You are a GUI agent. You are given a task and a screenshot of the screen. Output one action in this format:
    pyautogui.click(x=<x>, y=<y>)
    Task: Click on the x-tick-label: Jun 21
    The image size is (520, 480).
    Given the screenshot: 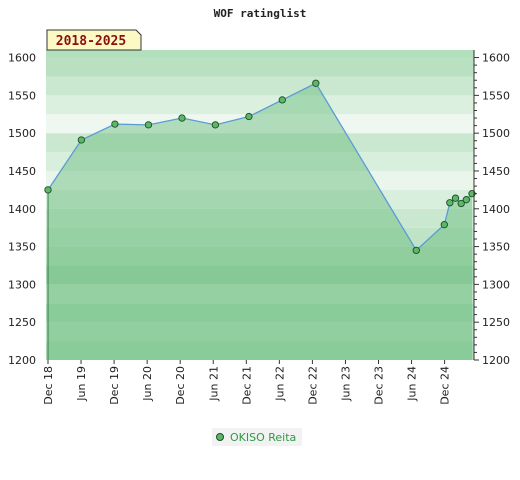 What is the action you would take?
    pyautogui.click(x=213, y=384)
    